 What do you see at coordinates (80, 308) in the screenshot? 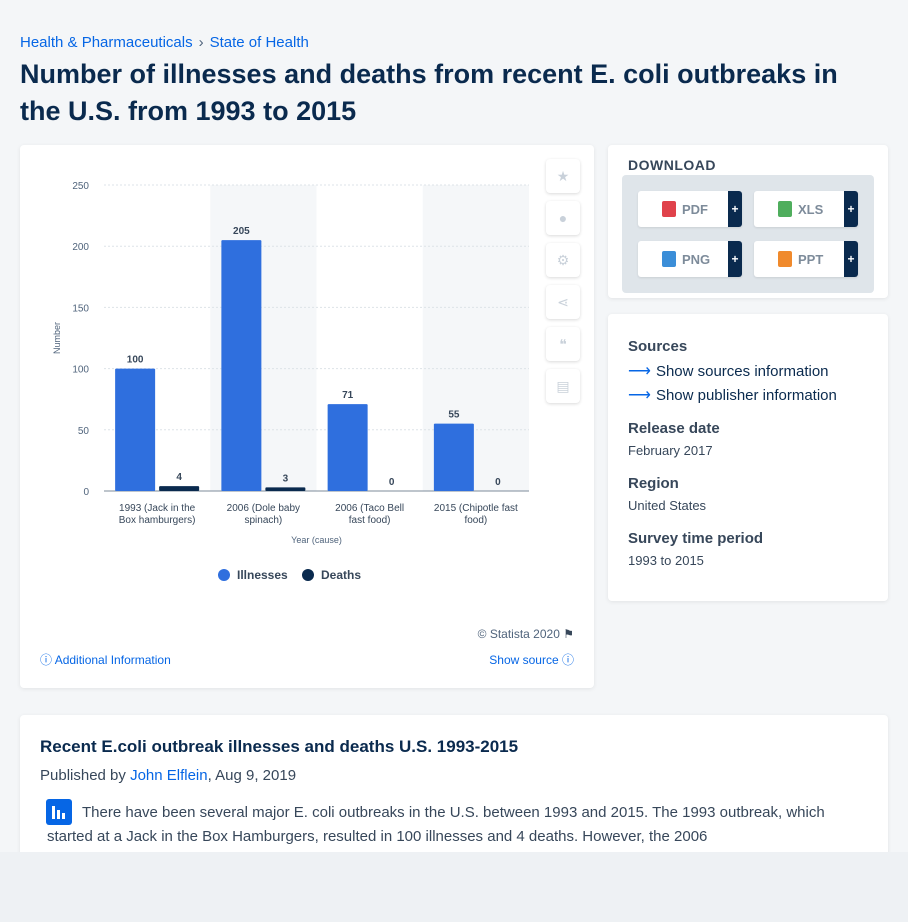
I see `y-tick-label: 150` at bounding box center [80, 308].